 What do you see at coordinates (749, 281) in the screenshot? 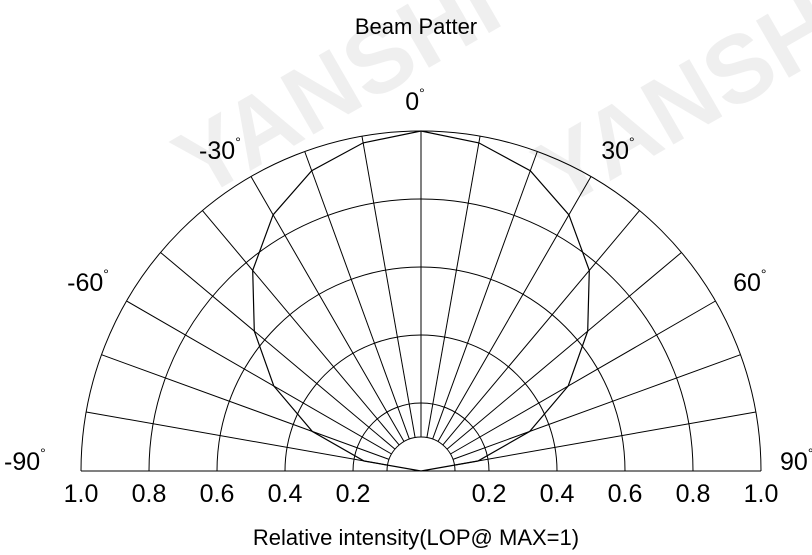
I see `angle-label: 60°` at bounding box center [749, 281].